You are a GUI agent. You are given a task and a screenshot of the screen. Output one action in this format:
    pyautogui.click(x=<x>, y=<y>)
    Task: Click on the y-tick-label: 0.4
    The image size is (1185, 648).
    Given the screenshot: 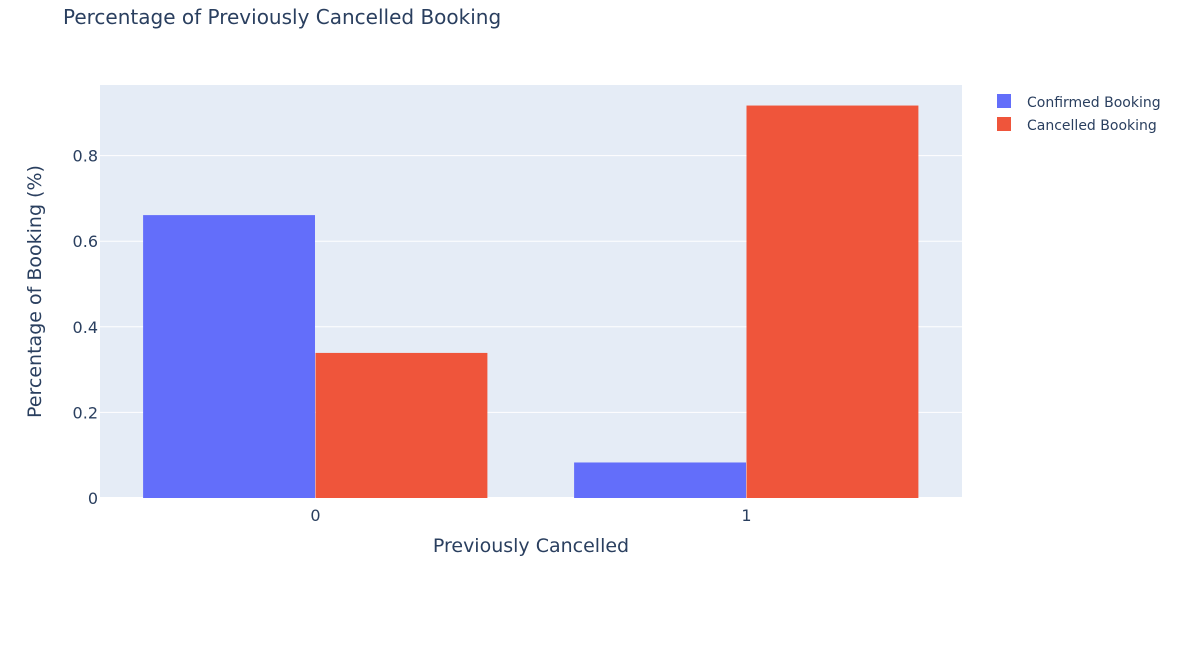 What is the action you would take?
    pyautogui.click(x=85, y=327)
    